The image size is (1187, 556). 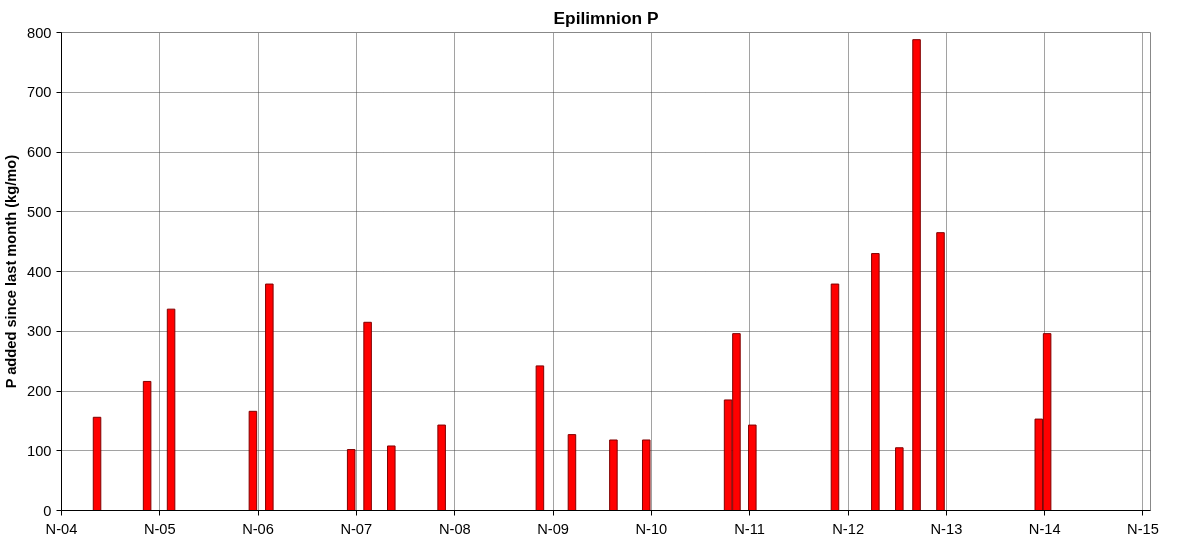 I want to click on y-axis-title: P added since last month (kg/mo), so click(x=11, y=271).